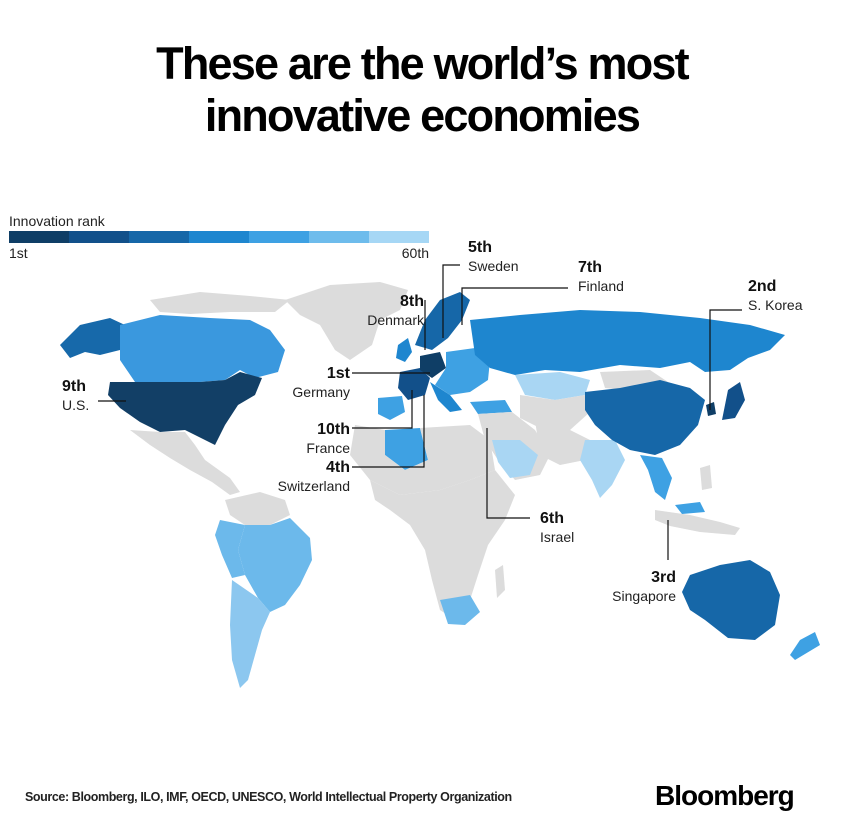 Image resolution: width=844 pixels, height=834 pixels. I want to click on callout-switzerland: 4th Switzerland, so click(314, 476).